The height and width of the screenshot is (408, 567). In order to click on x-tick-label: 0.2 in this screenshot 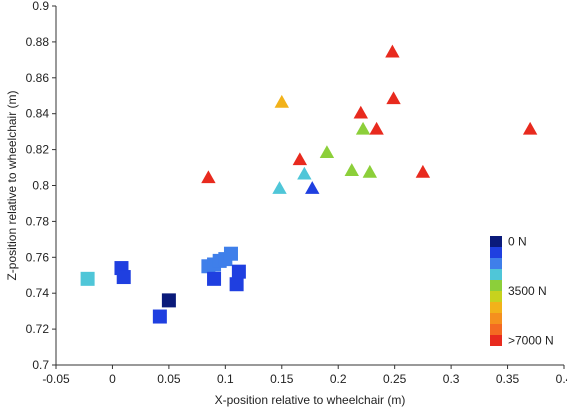, I will do `click(338, 379)`.